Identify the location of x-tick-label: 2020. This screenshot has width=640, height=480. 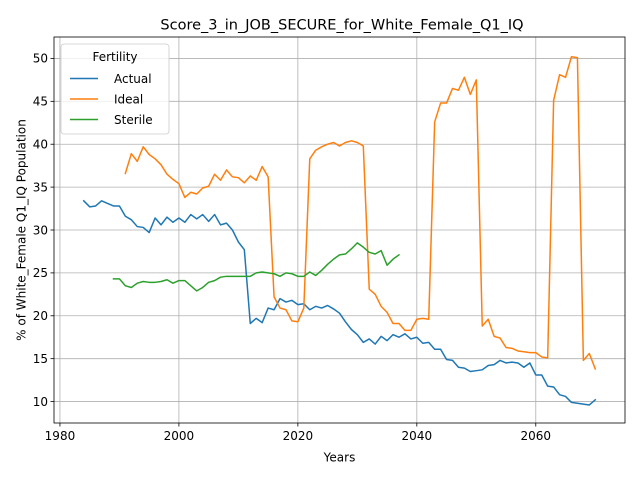
(298, 436).